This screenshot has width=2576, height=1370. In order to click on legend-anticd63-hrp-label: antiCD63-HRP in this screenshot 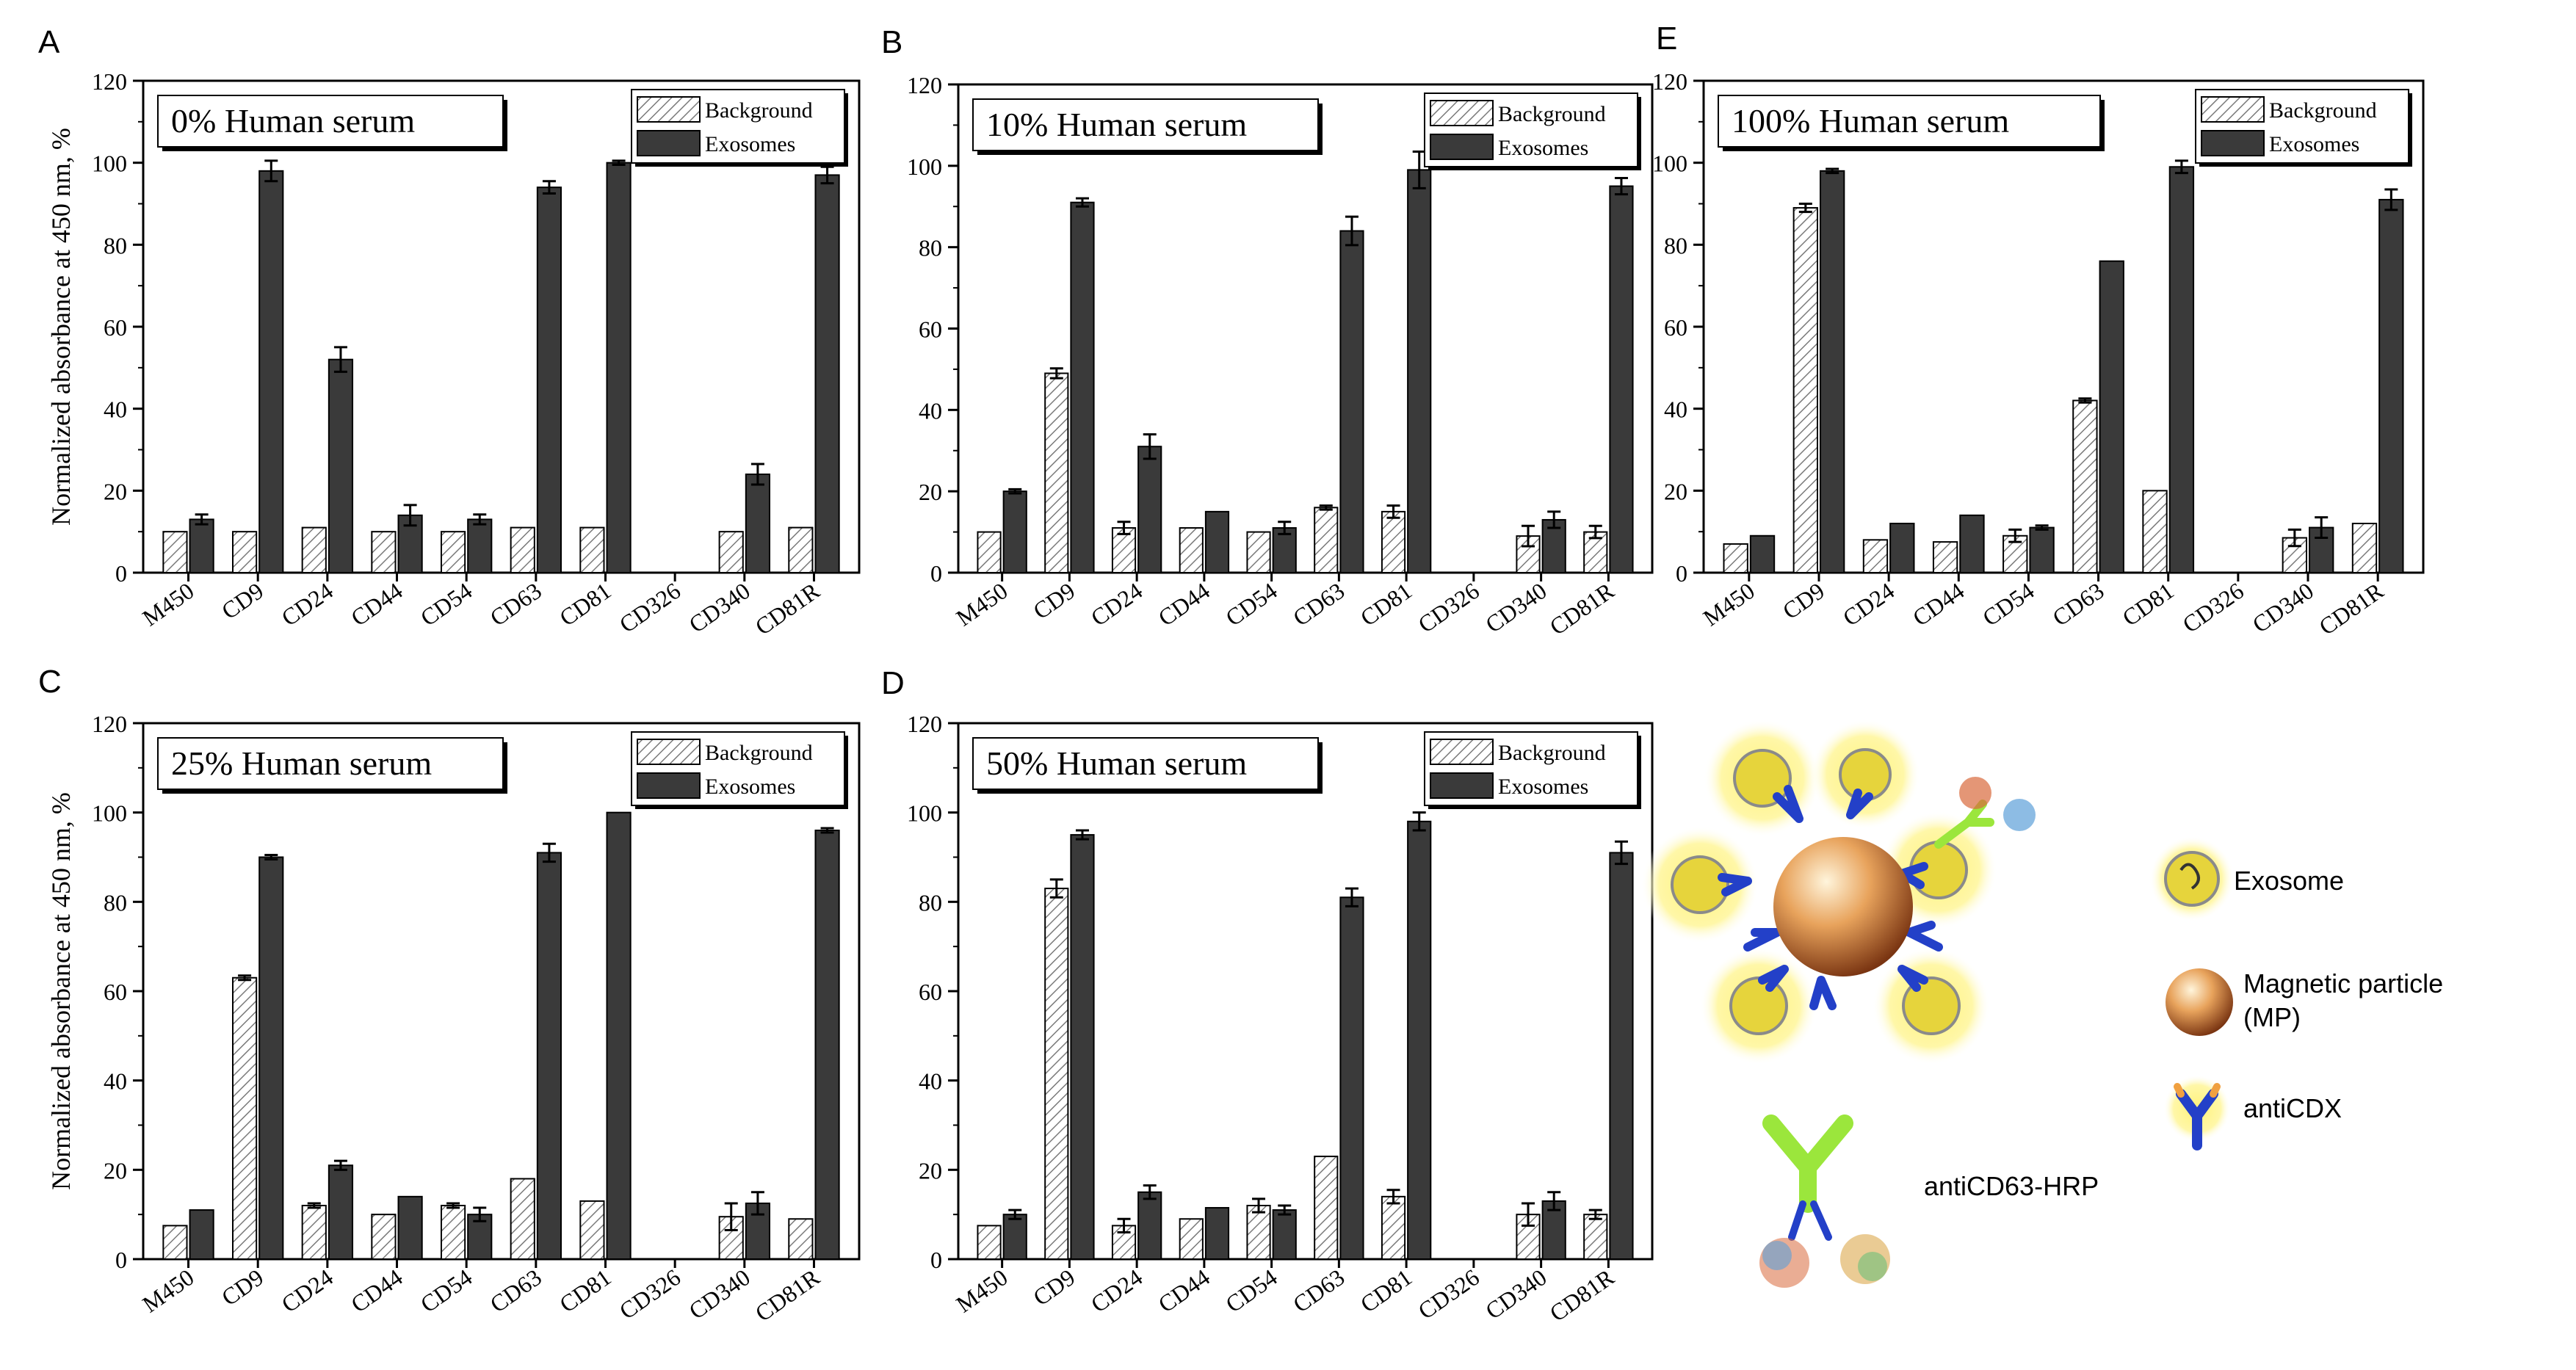, I will do `click(2011, 1186)`.